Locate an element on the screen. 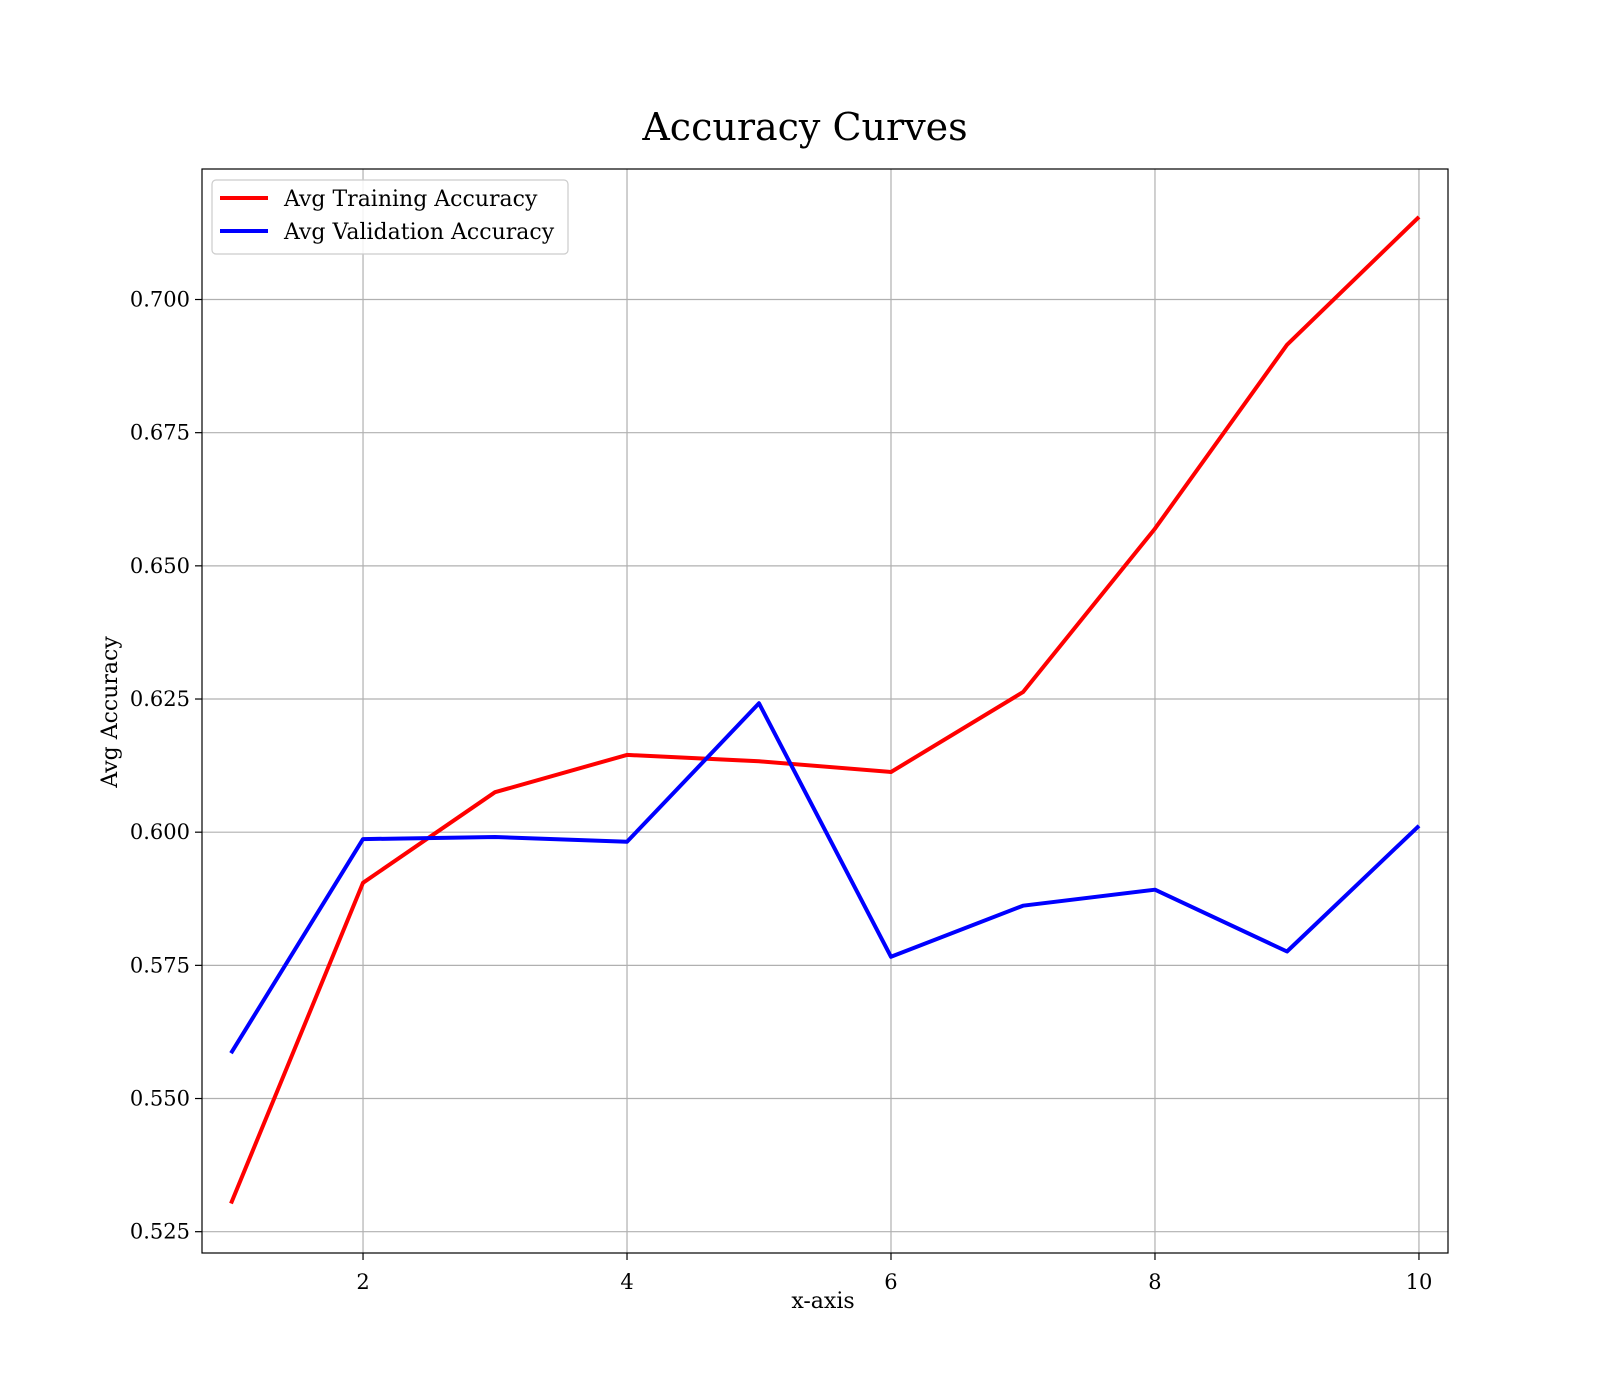  avg-training-accuracy-legend-label: Avg Training Accuracy is located at coordinates (410, 199).